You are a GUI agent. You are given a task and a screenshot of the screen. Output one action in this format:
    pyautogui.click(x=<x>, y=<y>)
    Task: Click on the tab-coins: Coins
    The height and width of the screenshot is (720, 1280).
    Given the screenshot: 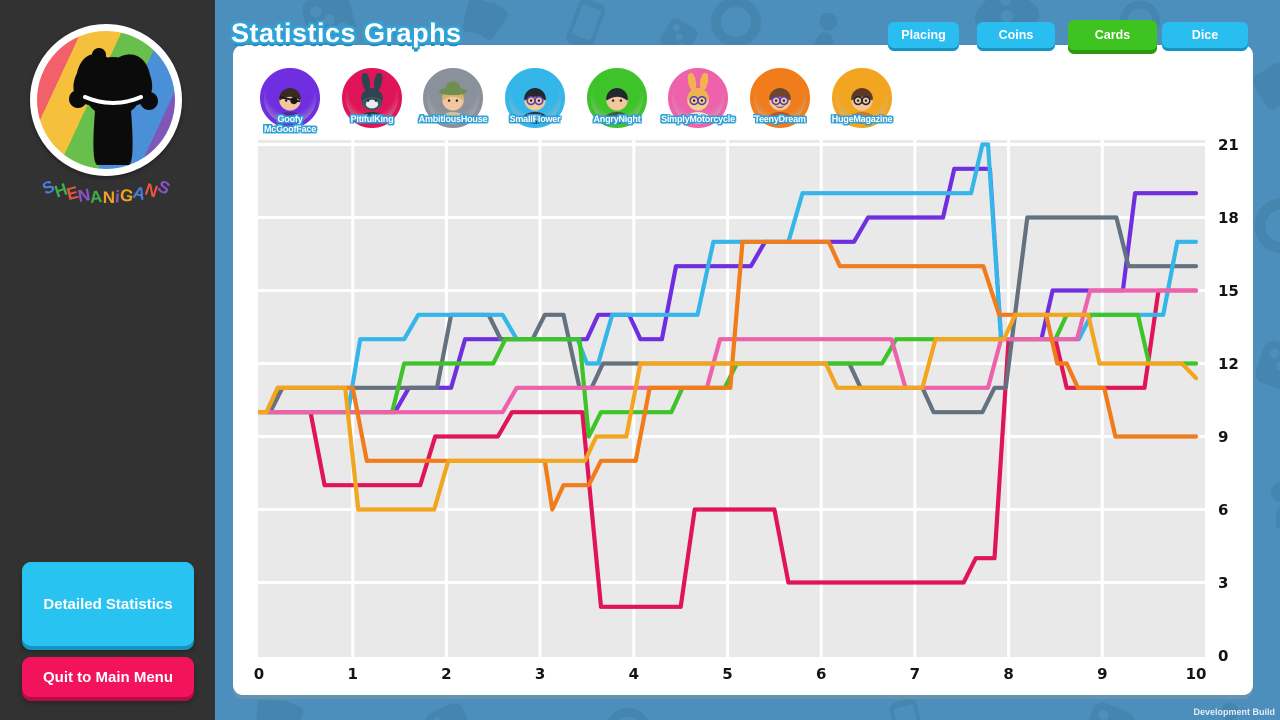 What is the action you would take?
    pyautogui.click(x=1016, y=35)
    